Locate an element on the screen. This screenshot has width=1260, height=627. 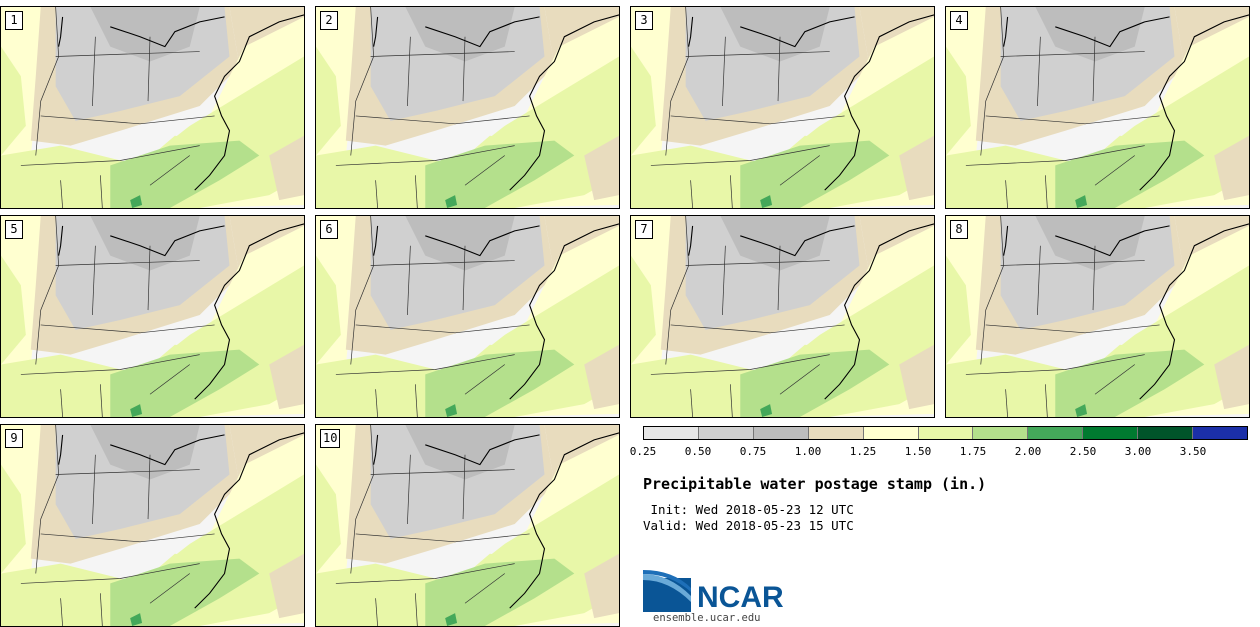
member-stamp: 2 is located at coordinates (467, 107).